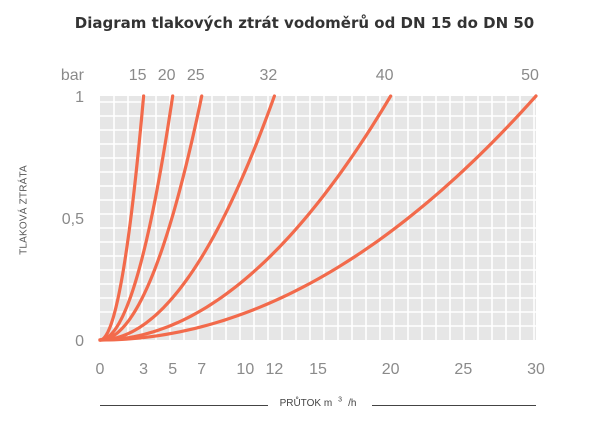 The image size is (609, 433). I want to click on x-axis-label-wrap: PRŮTOK m 3/h, so click(318, 405).